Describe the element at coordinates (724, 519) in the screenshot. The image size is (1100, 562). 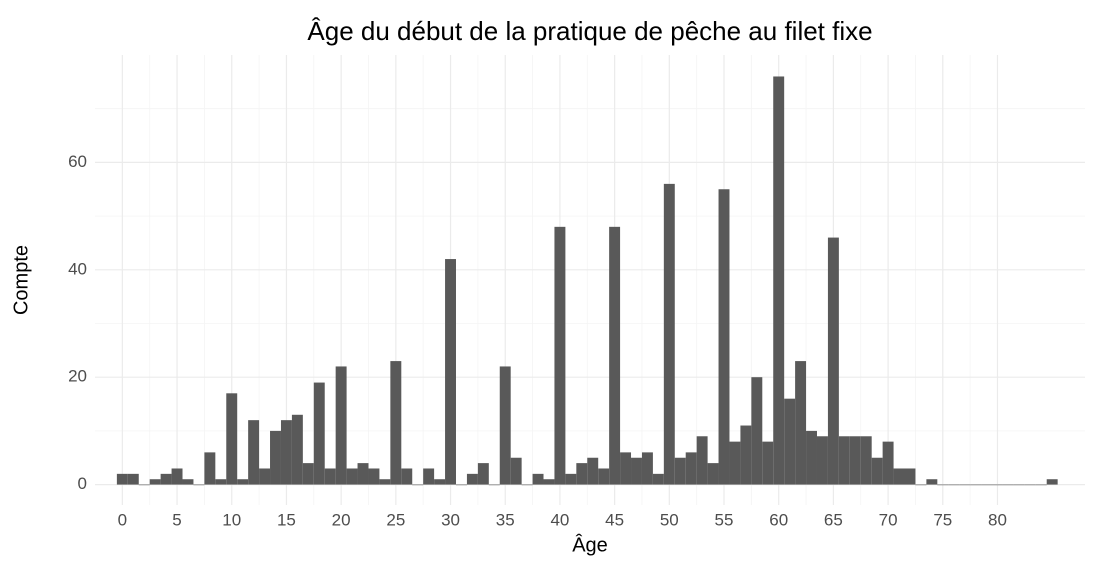
I see `x-tick-label: 55` at that location.